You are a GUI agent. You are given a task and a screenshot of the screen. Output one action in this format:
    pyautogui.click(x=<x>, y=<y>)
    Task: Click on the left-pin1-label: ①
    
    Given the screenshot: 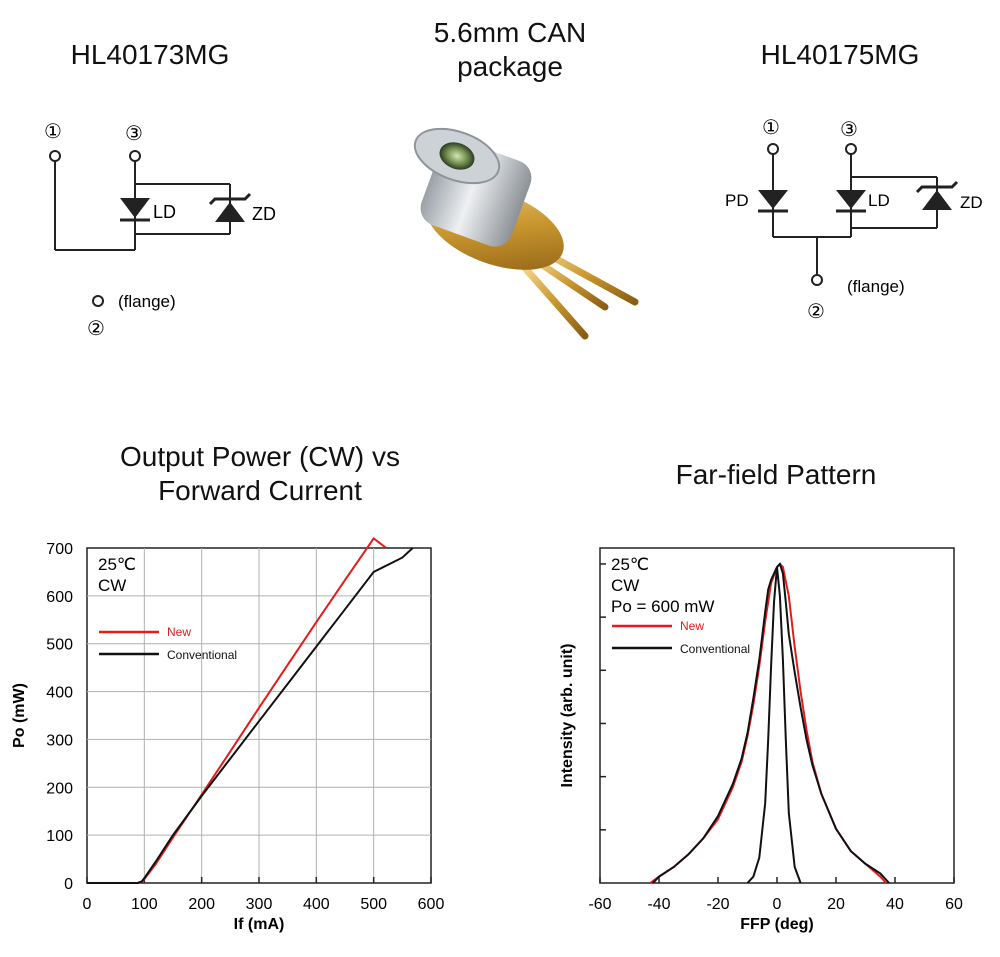 What is the action you would take?
    pyautogui.click(x=53, y=132)
    